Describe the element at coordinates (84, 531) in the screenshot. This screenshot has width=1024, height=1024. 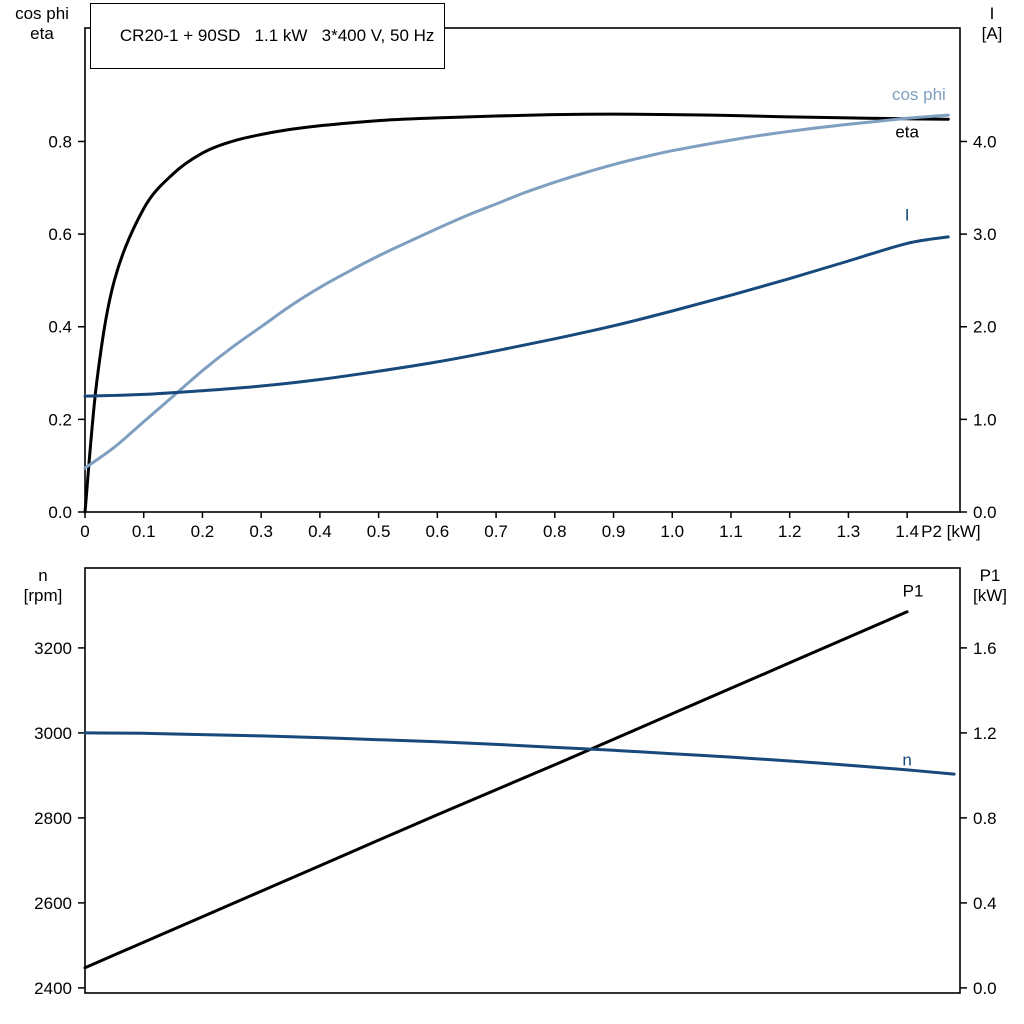
I see `x-tick-label: 0` at that location.